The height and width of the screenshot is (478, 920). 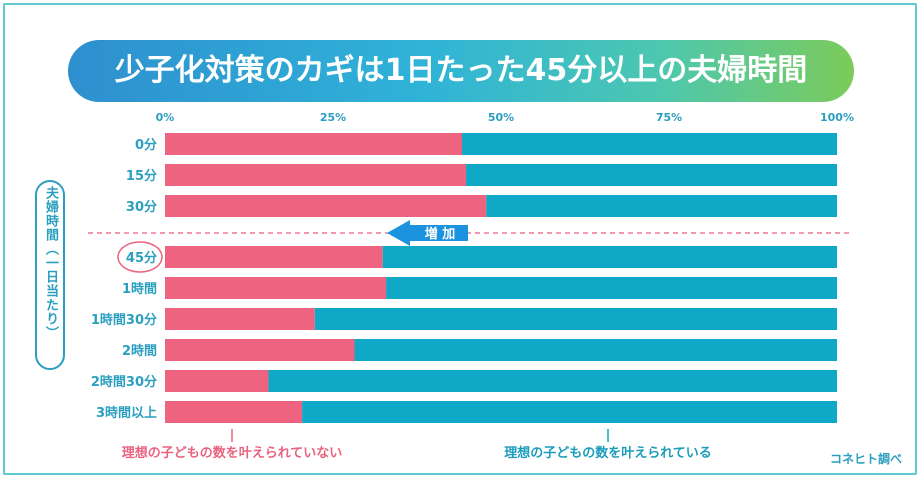 I want to click on highlight-circle, so click(x=140, y=257).